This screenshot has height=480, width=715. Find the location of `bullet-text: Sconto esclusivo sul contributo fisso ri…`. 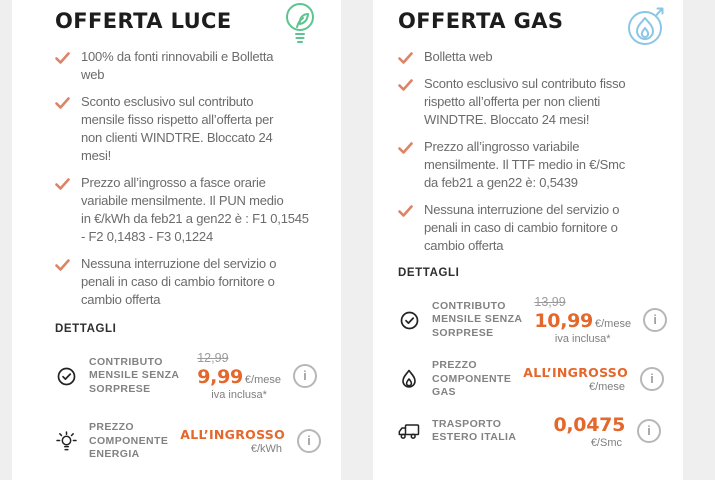

bullet-text: Sconto esclusivo sul contributo fisso ri… is located at coordinates (525, 101).